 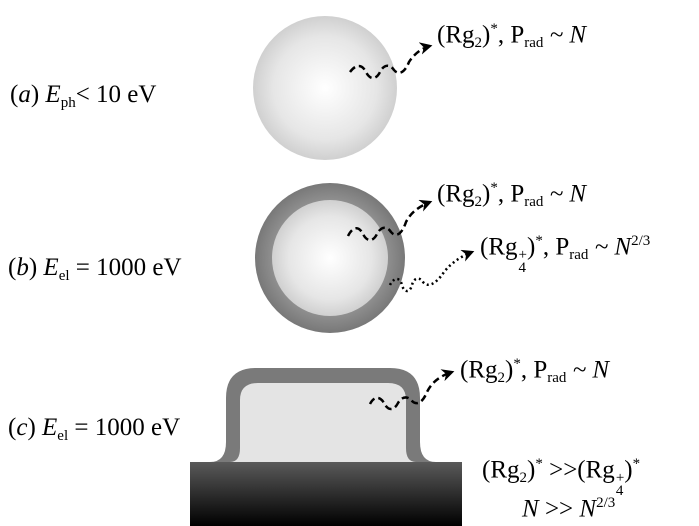 What do you see at coordinates (600, 470) in the screenshot?
I see `comparison-right-species: Rg` at bounding box center [600, 470].